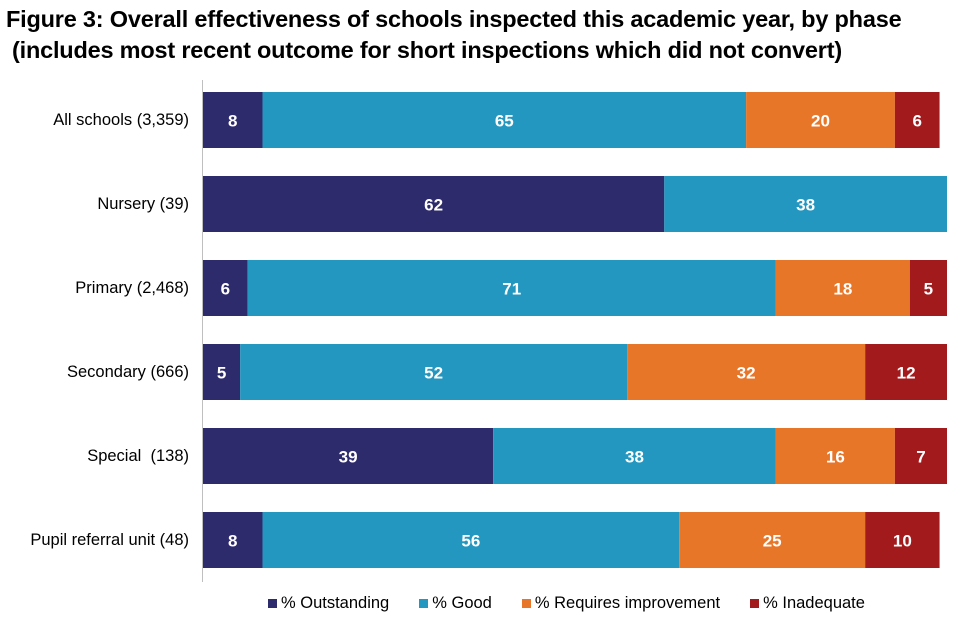 Image resolution: width=960 pixels, height=640 pixels. I want to click on legend-item-good: % Good, so click(455, 603).